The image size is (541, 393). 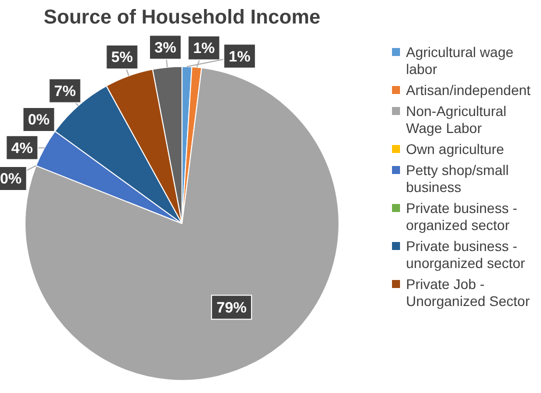 What do you see at coordinates (65, 91) in the screenshot?
I see `data-label: 7%` at bounding box center [65, 91].